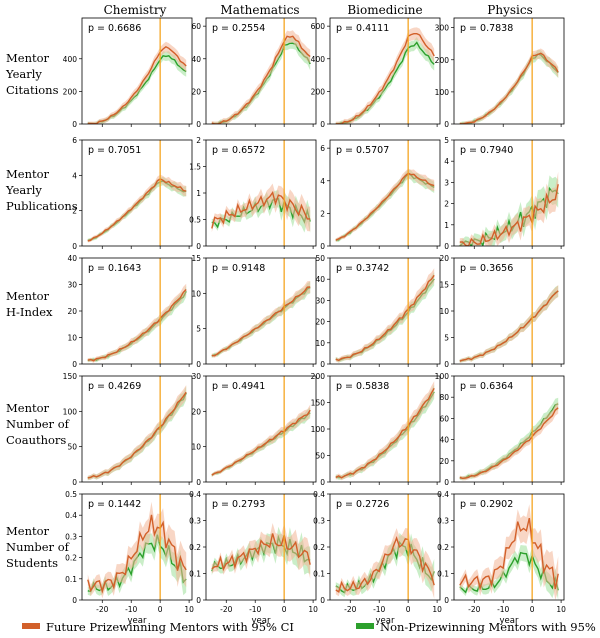 The image size is (600, 638). What do you see at coordinates (500, 73) in the screenshot?
I see `panel-0-3: 0 100 200 300 p = 0.7838` at bounding box center [500, 73].